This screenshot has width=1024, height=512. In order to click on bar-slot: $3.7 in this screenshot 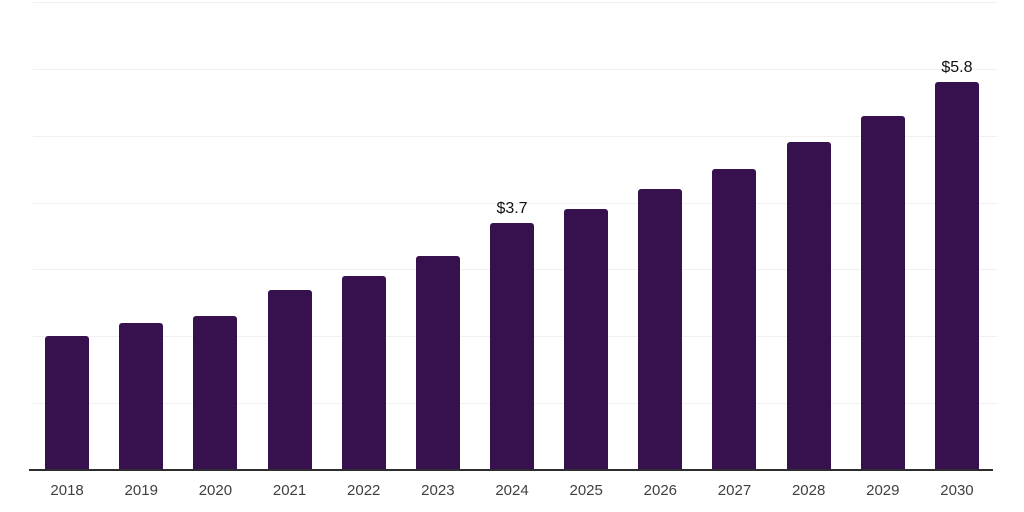, I will do `click(512, 236)`.